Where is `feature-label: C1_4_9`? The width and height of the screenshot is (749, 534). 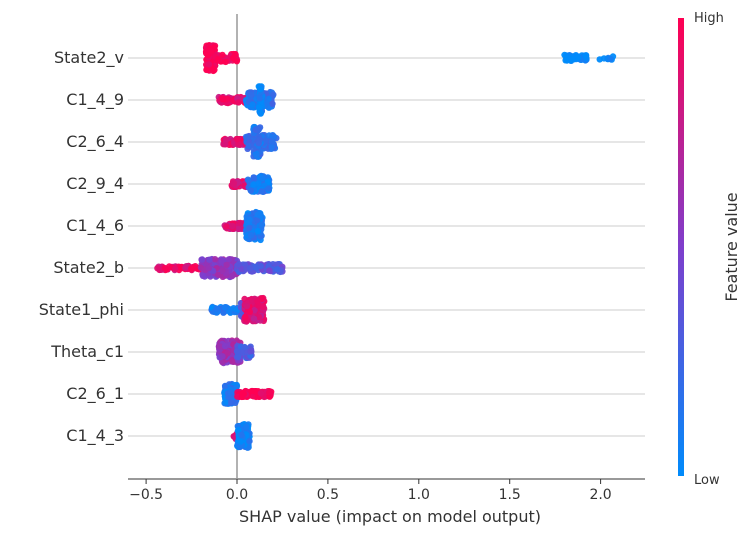
feature-label: C1_4_9 is located at coordinates (95, 100).